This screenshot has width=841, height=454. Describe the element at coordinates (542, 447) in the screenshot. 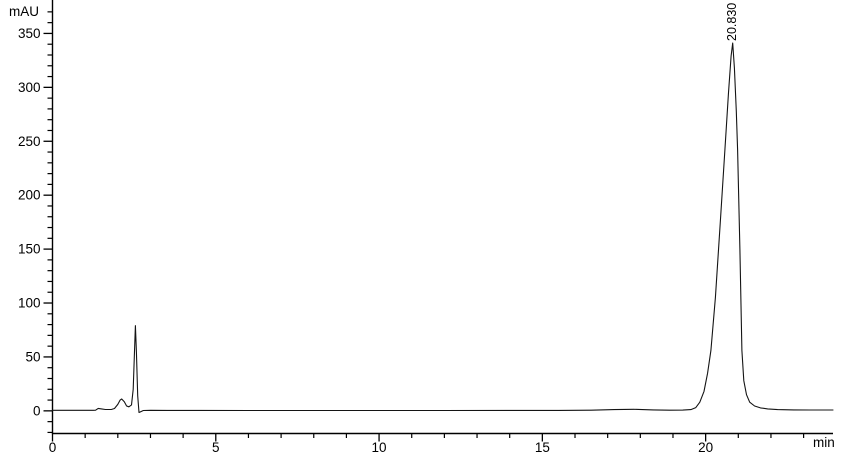

I see `x-tick-label: 15` at that location.